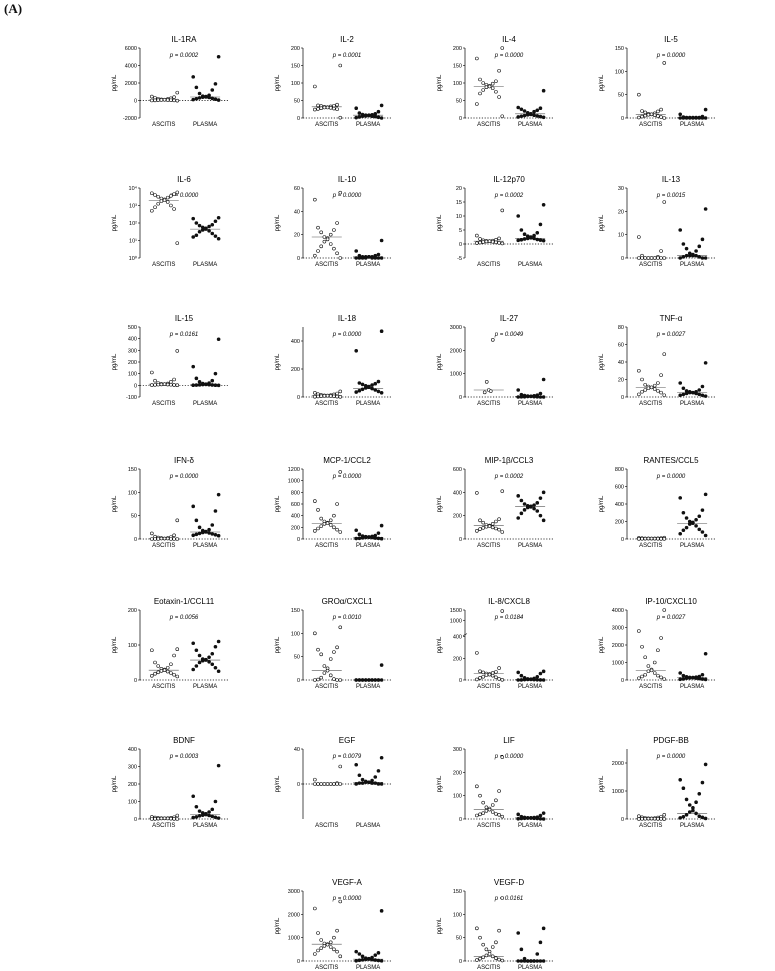 This screenshot has width=775, height=971. Describe the element at coordinates (440, 783) in the screenshot. I see `y-axis-label: pg/mL` at that location.